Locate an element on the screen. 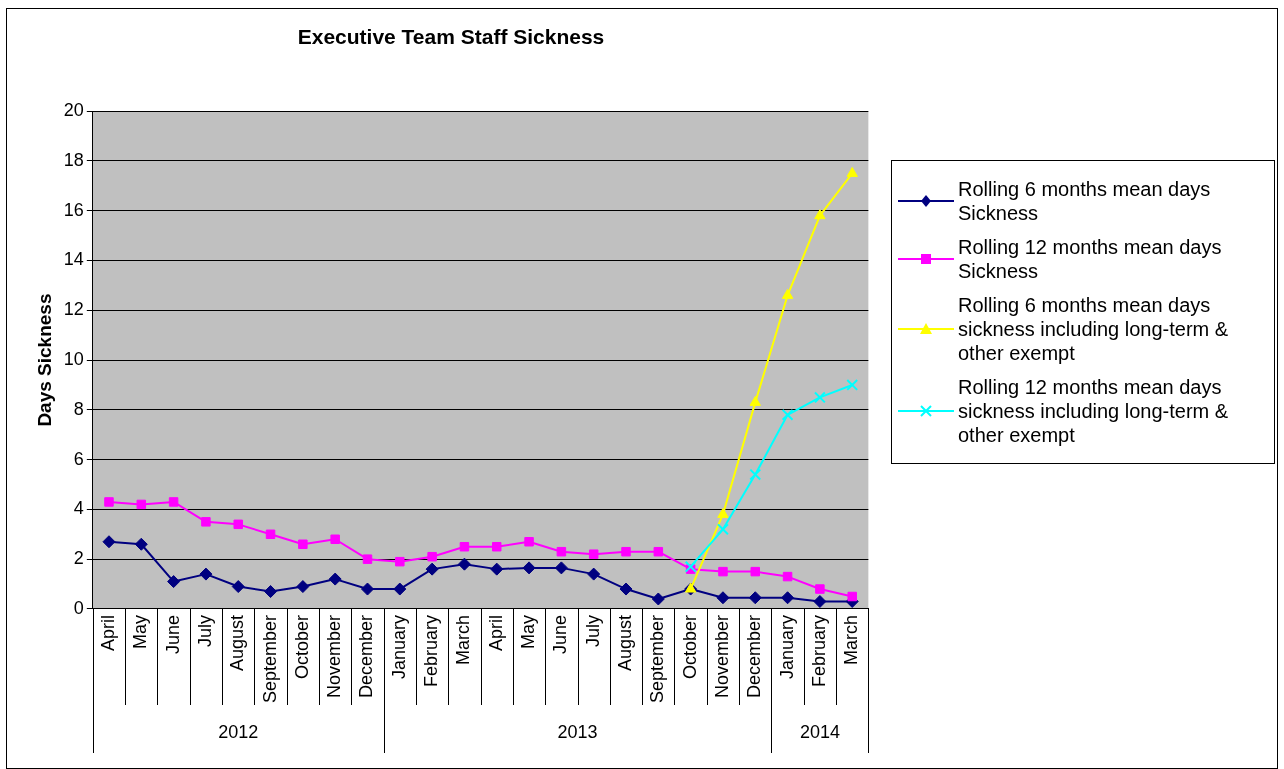 This screenshot has height=769, width=1284. chart-title: Executive Team Staff Sickness is located at coordinates (451, 37).